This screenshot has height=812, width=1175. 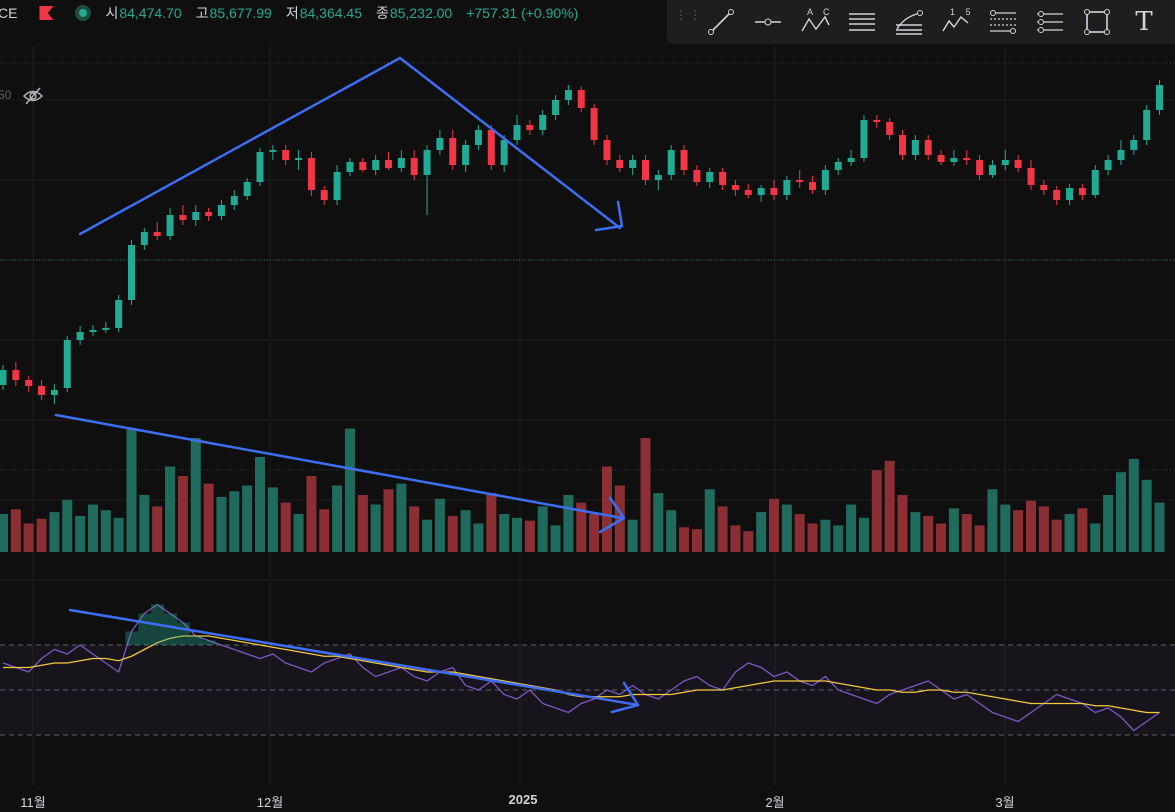 I want to click on fib-retracement-icon, so click(x=909, y=22).